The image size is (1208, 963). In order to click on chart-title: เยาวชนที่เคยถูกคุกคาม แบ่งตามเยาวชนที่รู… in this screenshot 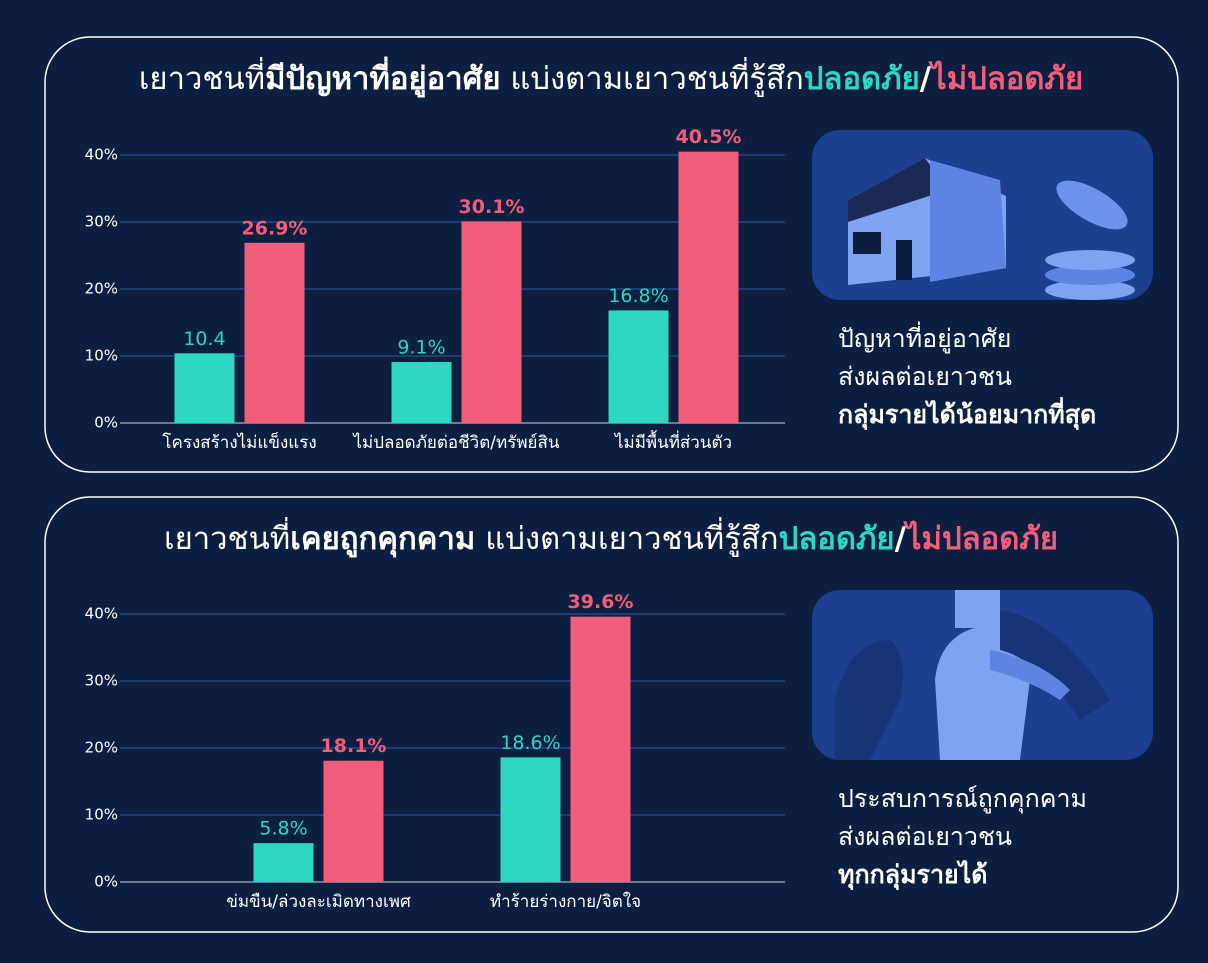, I will do `click(611, 537)`.